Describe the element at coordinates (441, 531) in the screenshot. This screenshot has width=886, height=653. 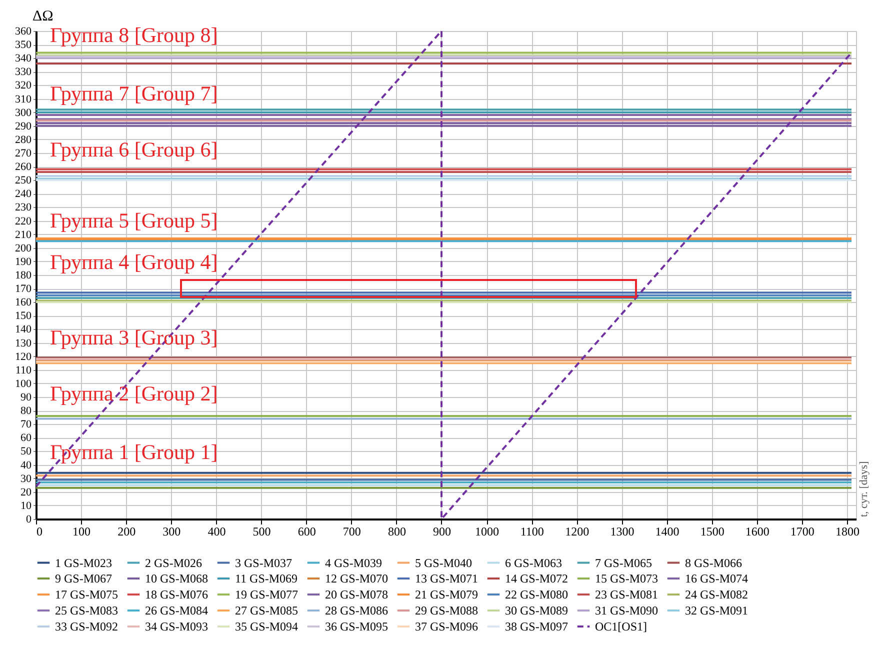
I see `x-tick-label: 900` at that location.